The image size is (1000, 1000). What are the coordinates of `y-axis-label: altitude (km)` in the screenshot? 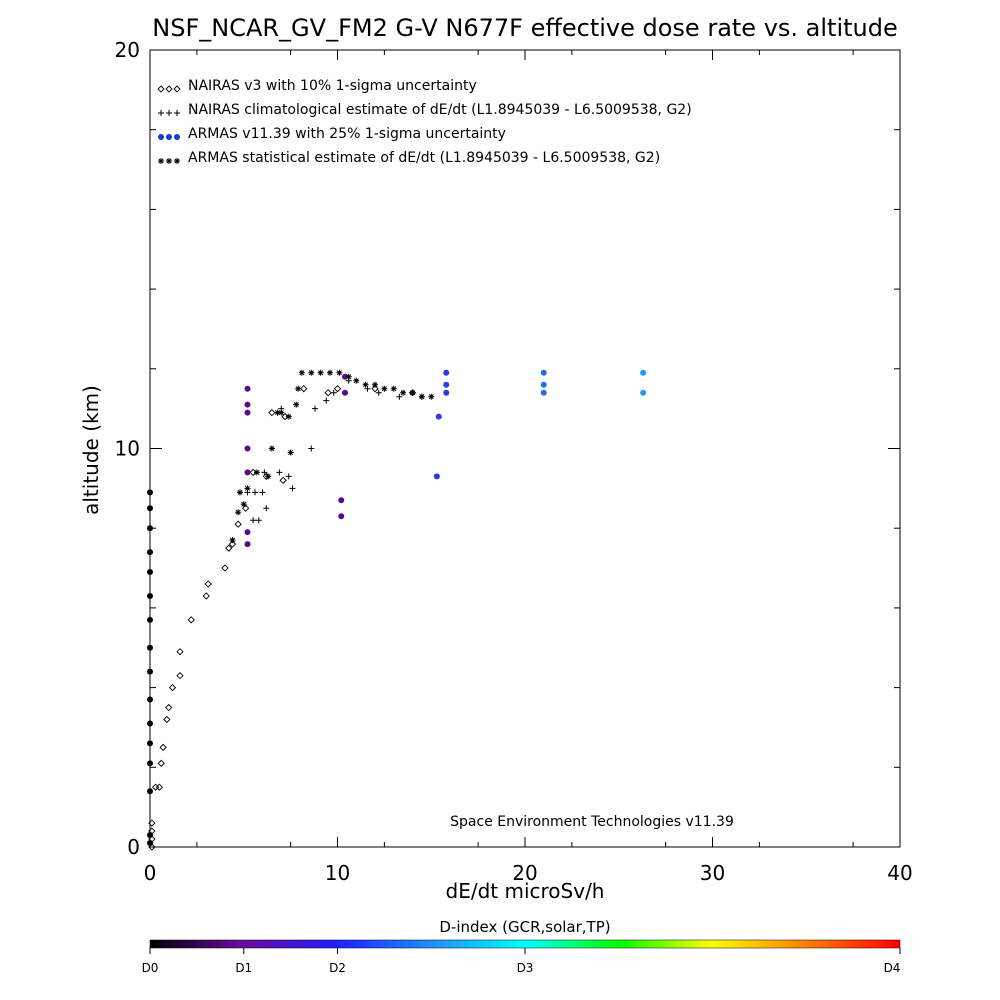 It's located at (91, 450).